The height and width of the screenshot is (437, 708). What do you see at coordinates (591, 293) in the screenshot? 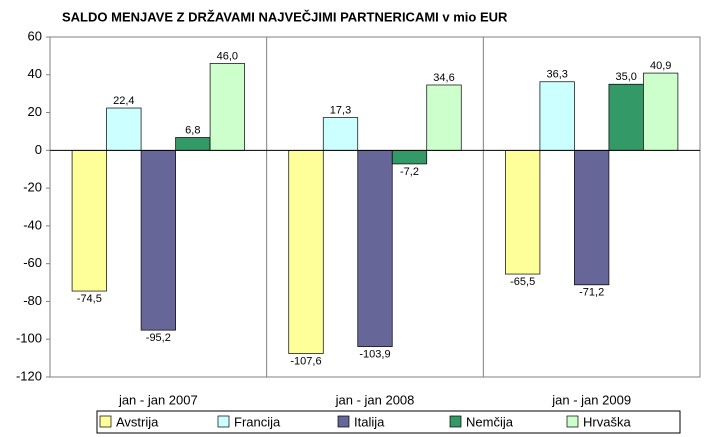
I see `value-label: -71,2` at bounding box center [591, 293].